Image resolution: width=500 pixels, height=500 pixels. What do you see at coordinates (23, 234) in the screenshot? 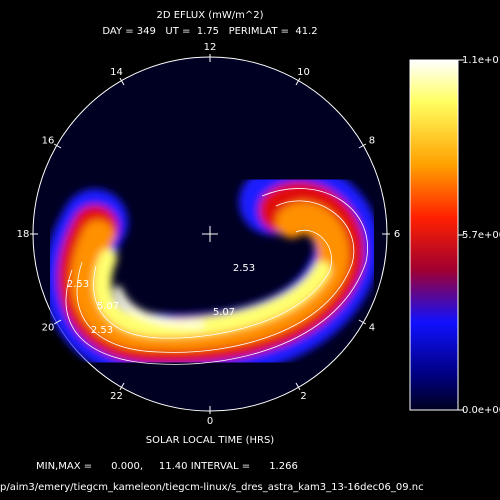
I see `hour-label: 18` at bounding box center [23, 234].